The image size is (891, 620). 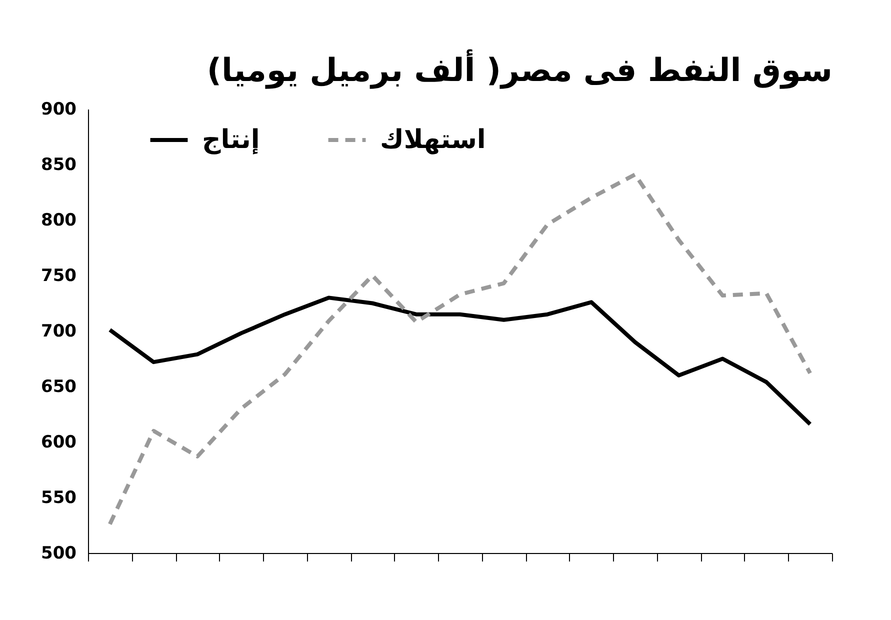 What do you see at coordinates (519, 69) in the screenshot?
I see `chart-title: سوق النفط فى مصر( ألف برميل يوميا)` at bounding box center [519, 69].